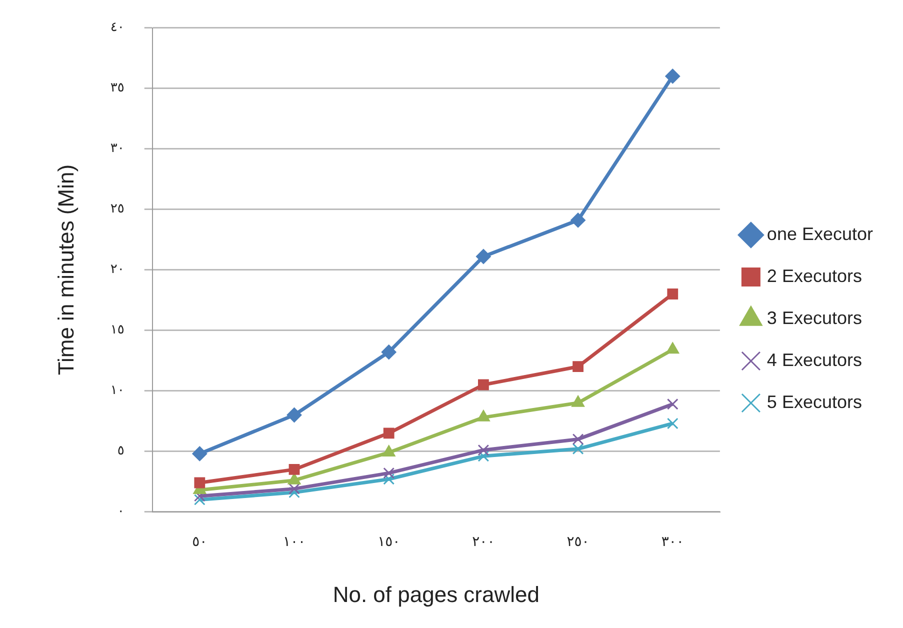 The height and width of the screenshot is (628, 903). Describe the element at coordinates (117, 28) in the screenshot. I see `y-tick-label: ٤٠` at that location.